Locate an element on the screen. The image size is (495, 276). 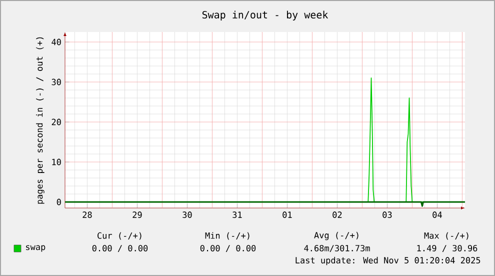
x-tick-label: 02 is located at coordinates (337, 215).